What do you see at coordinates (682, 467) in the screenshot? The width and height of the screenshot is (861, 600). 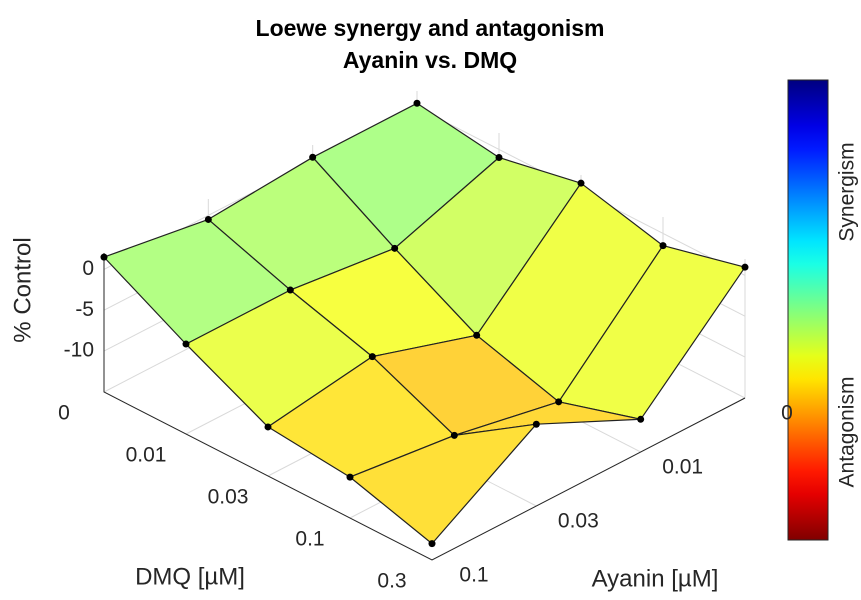 I see `y-tick-label: 0.01` at bounding box center [682, 467].